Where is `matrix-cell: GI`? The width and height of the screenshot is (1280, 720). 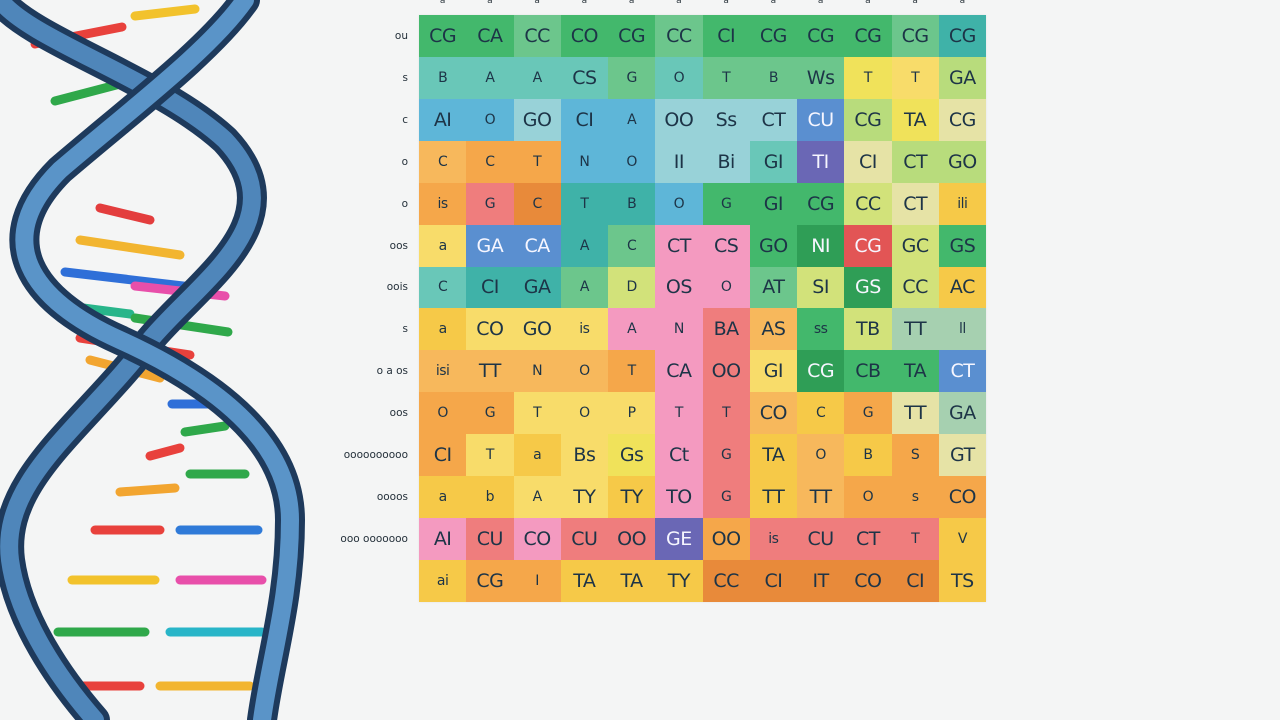 matrix-cell: GI is located at coordinates (773, 161).